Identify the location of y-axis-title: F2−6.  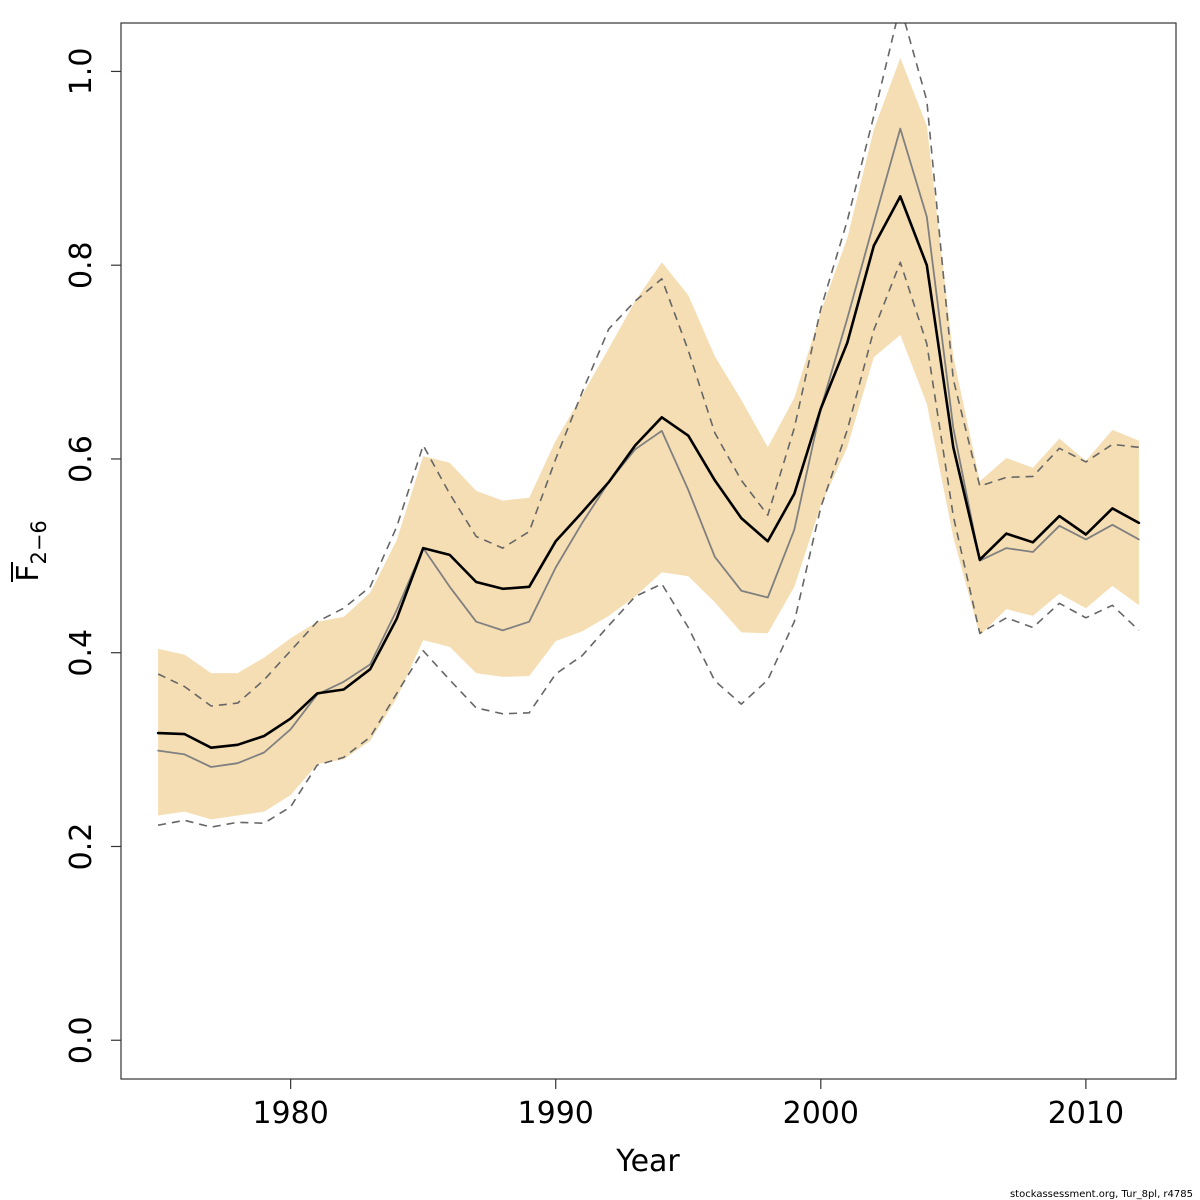
(31, 551).